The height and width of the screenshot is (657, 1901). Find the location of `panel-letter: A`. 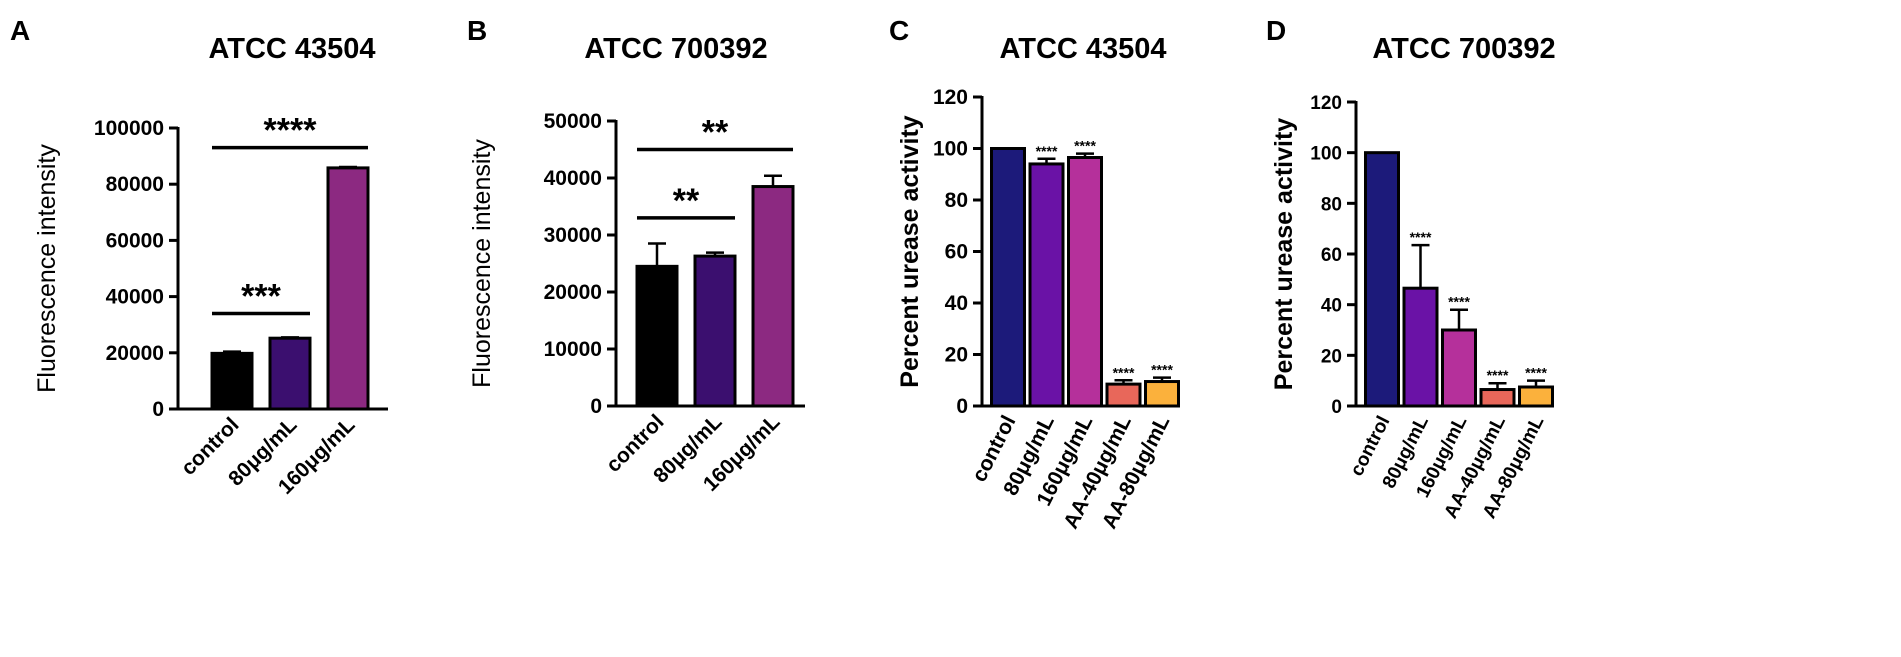

panel-letter: A is located at coordinates (20, 30).